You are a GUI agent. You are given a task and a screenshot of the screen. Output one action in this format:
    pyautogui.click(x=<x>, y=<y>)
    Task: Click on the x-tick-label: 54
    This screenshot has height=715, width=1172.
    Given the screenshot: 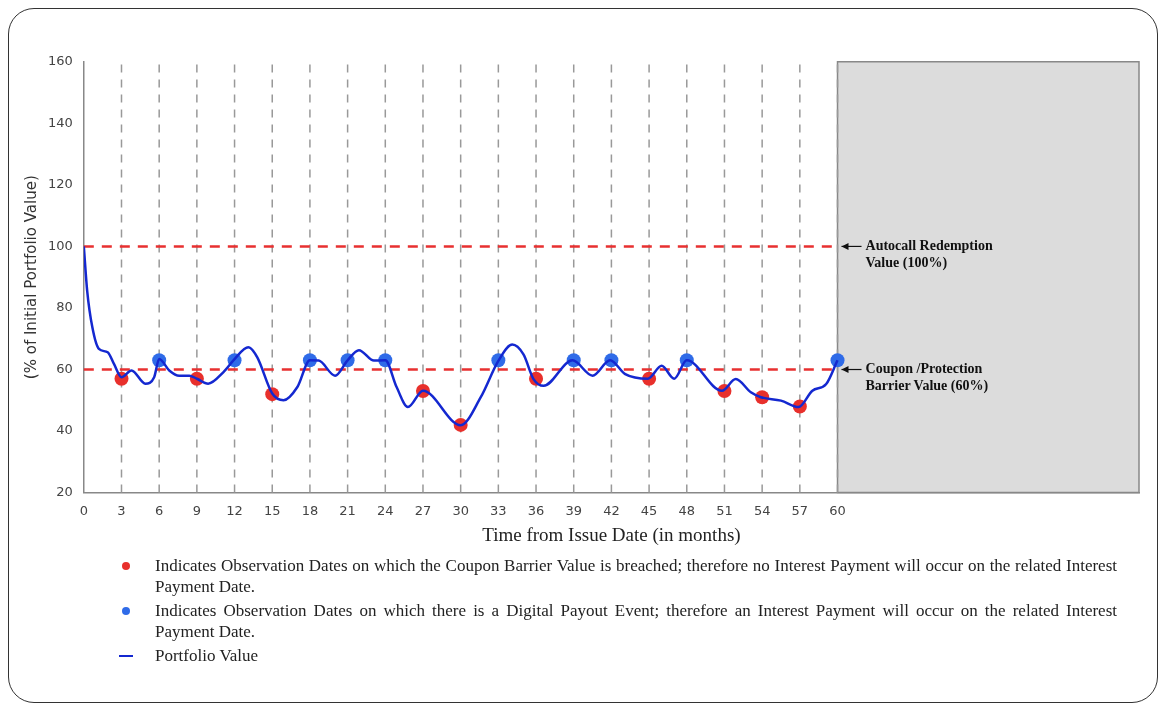 What is the action you would take?
    pyautogui.click(x=762, y=510)
    